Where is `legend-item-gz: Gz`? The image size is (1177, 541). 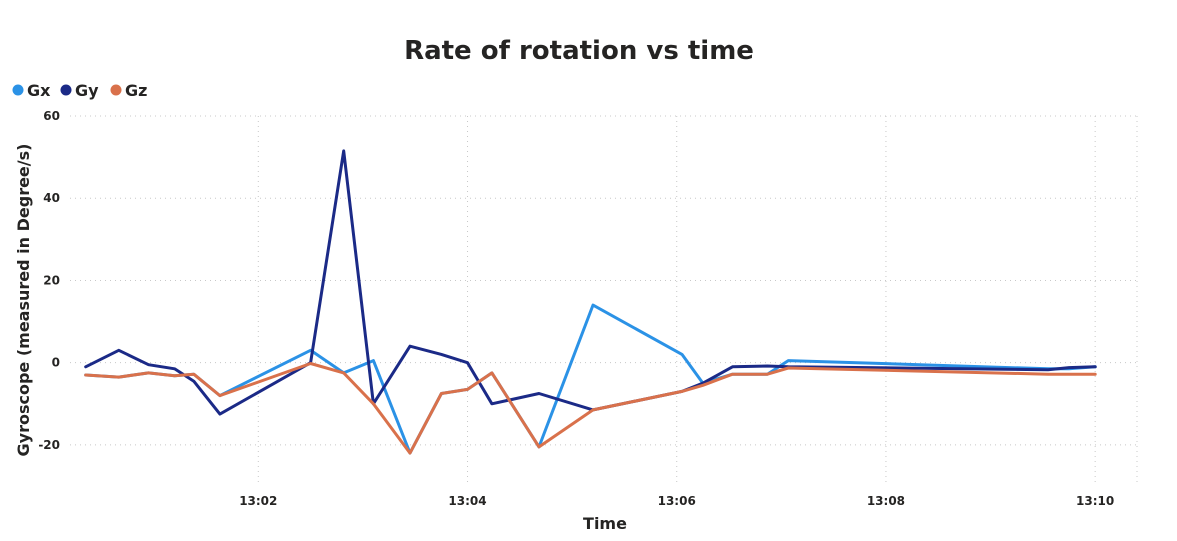
legend-item-gz: Gz is located at coordinates (128, 90).